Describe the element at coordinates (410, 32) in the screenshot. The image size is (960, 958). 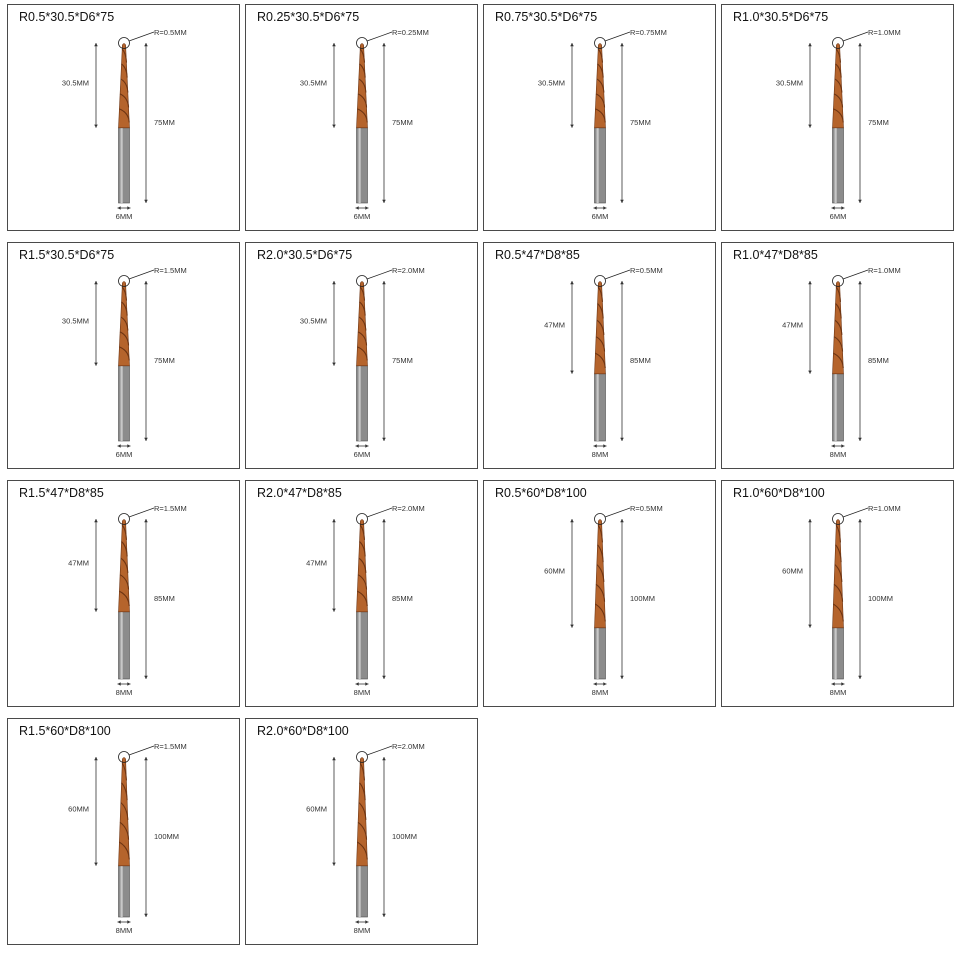
I see `radius-label: R=0.25MM` at that location.